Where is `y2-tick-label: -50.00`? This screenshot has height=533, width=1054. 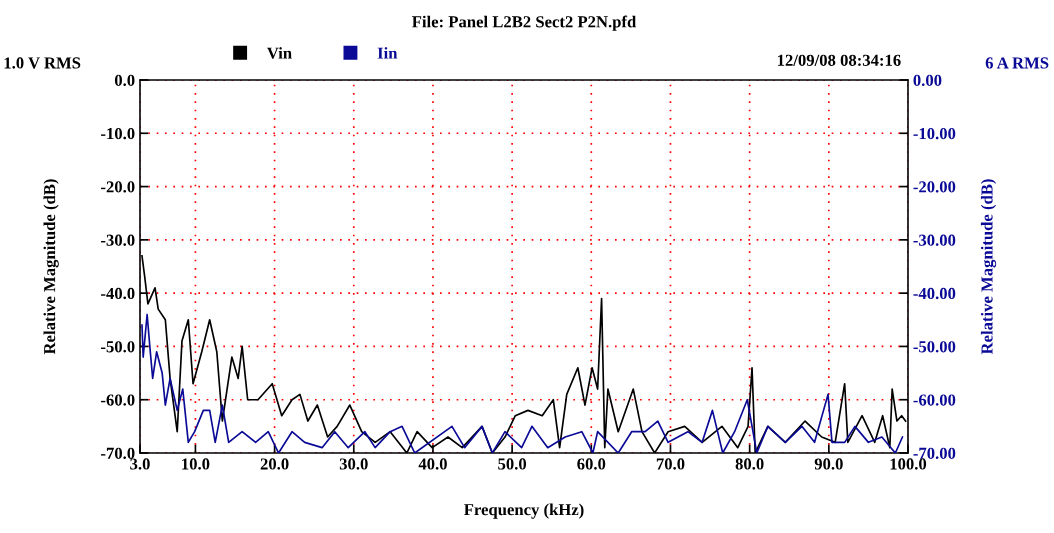
y2-tick-label: -50.00 is located at coordinates (934, 347).